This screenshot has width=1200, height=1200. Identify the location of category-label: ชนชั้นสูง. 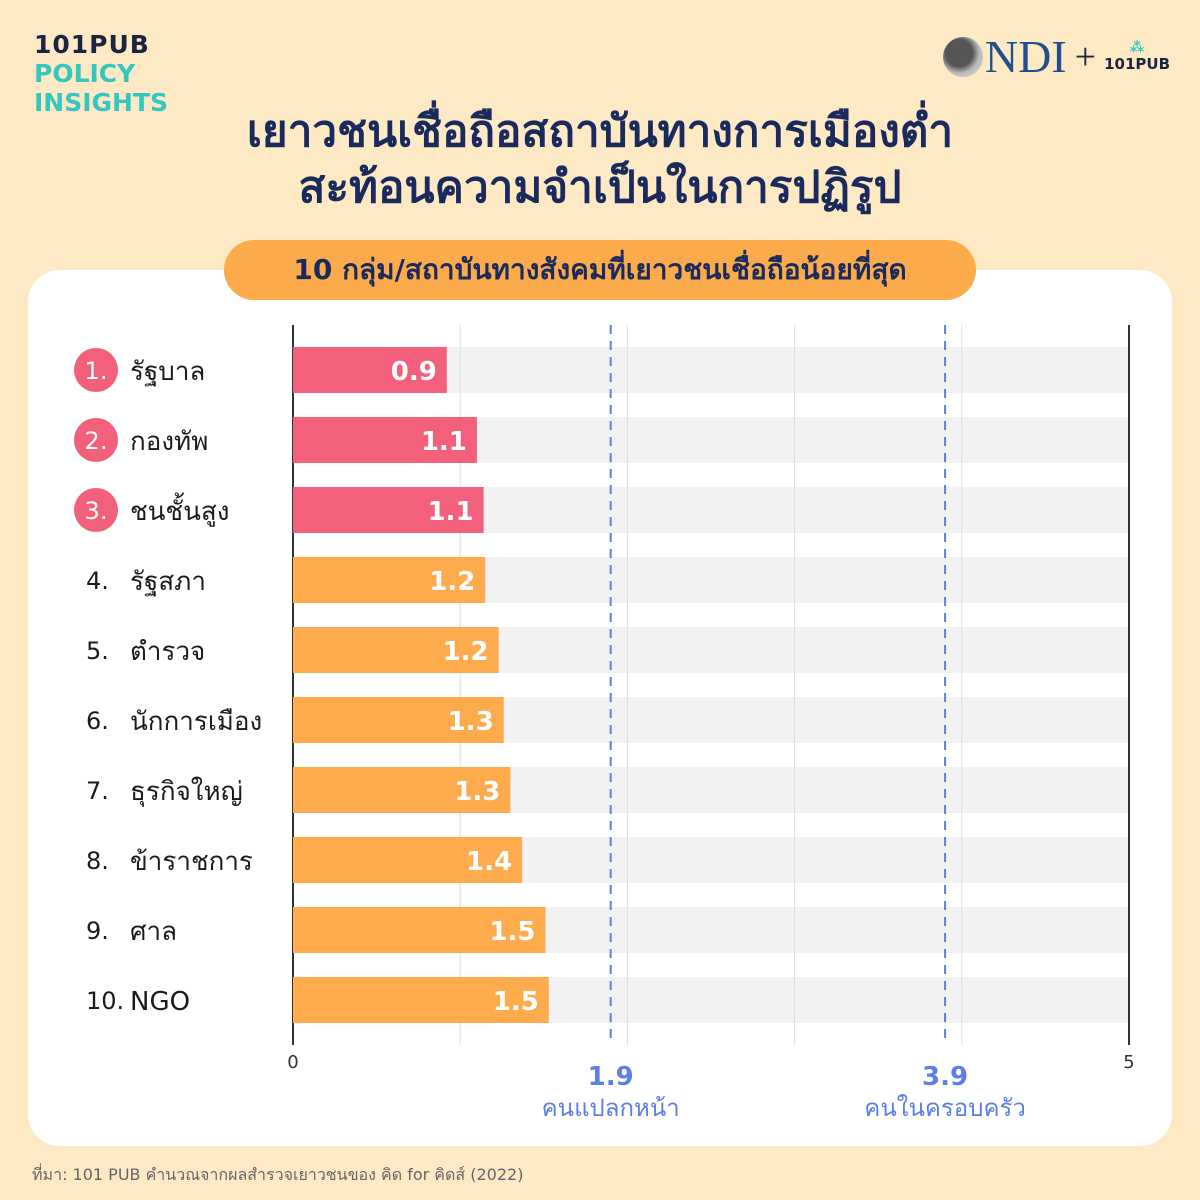
(179, 509).